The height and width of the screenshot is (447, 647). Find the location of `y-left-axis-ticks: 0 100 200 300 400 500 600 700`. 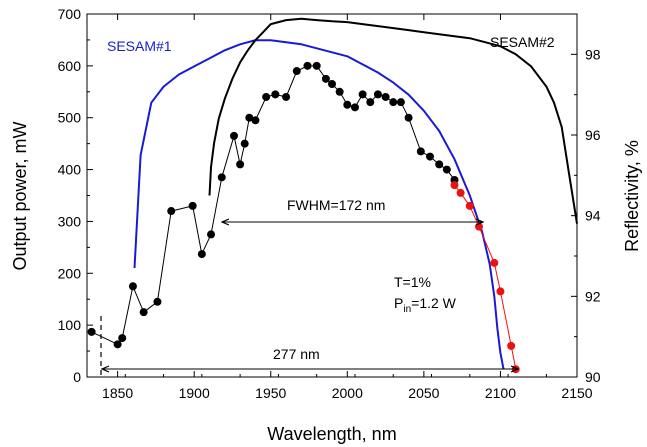

y-left-axis-ticks: 0 100 200 300 400 500 600 700 is located at coordinates (75, 195).